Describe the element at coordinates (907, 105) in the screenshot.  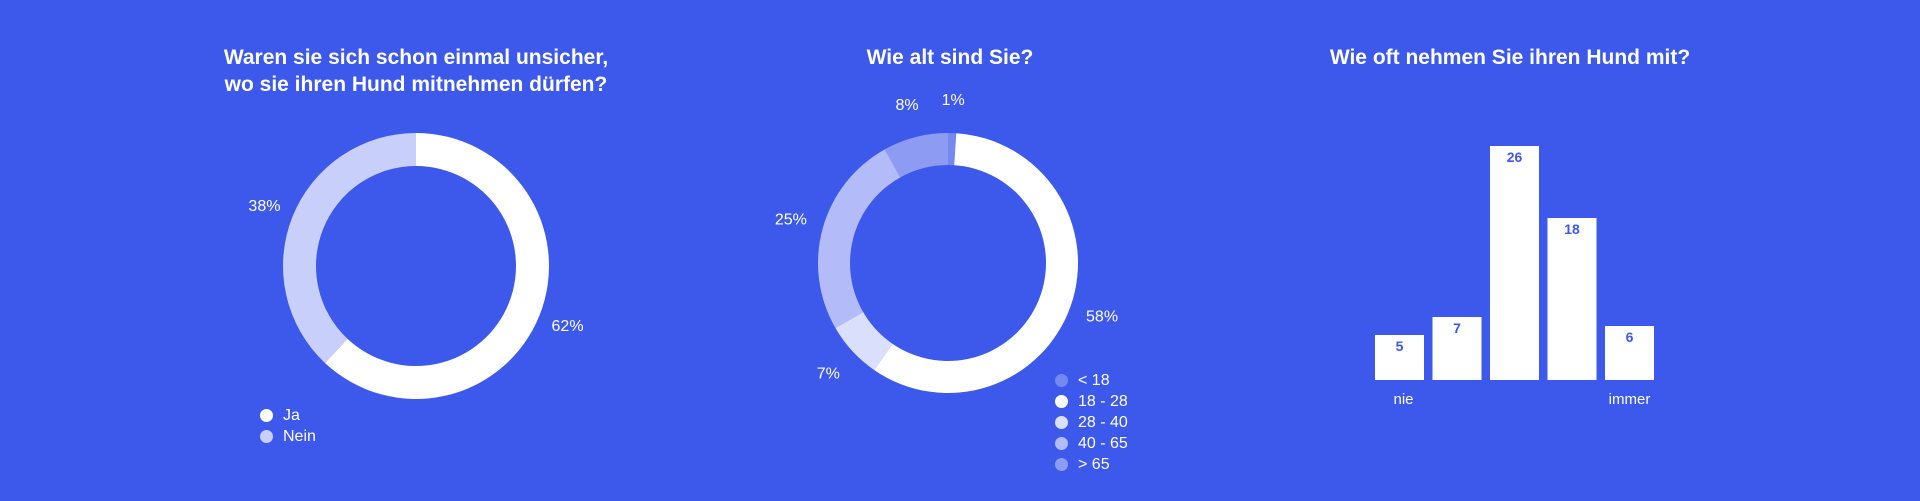
I see `slice-percent-label: 8%` at that location.